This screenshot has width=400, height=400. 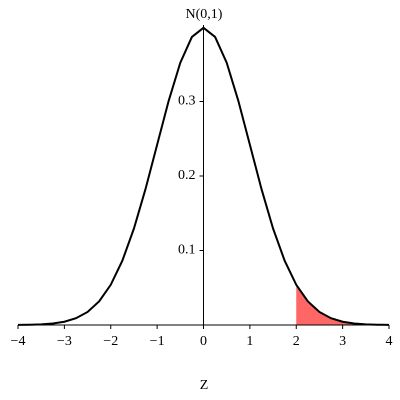 What do you see at coordinates (157, 341) in the screenshot?
I see `x-tick-label: −1` at bounding box center [157, 341].